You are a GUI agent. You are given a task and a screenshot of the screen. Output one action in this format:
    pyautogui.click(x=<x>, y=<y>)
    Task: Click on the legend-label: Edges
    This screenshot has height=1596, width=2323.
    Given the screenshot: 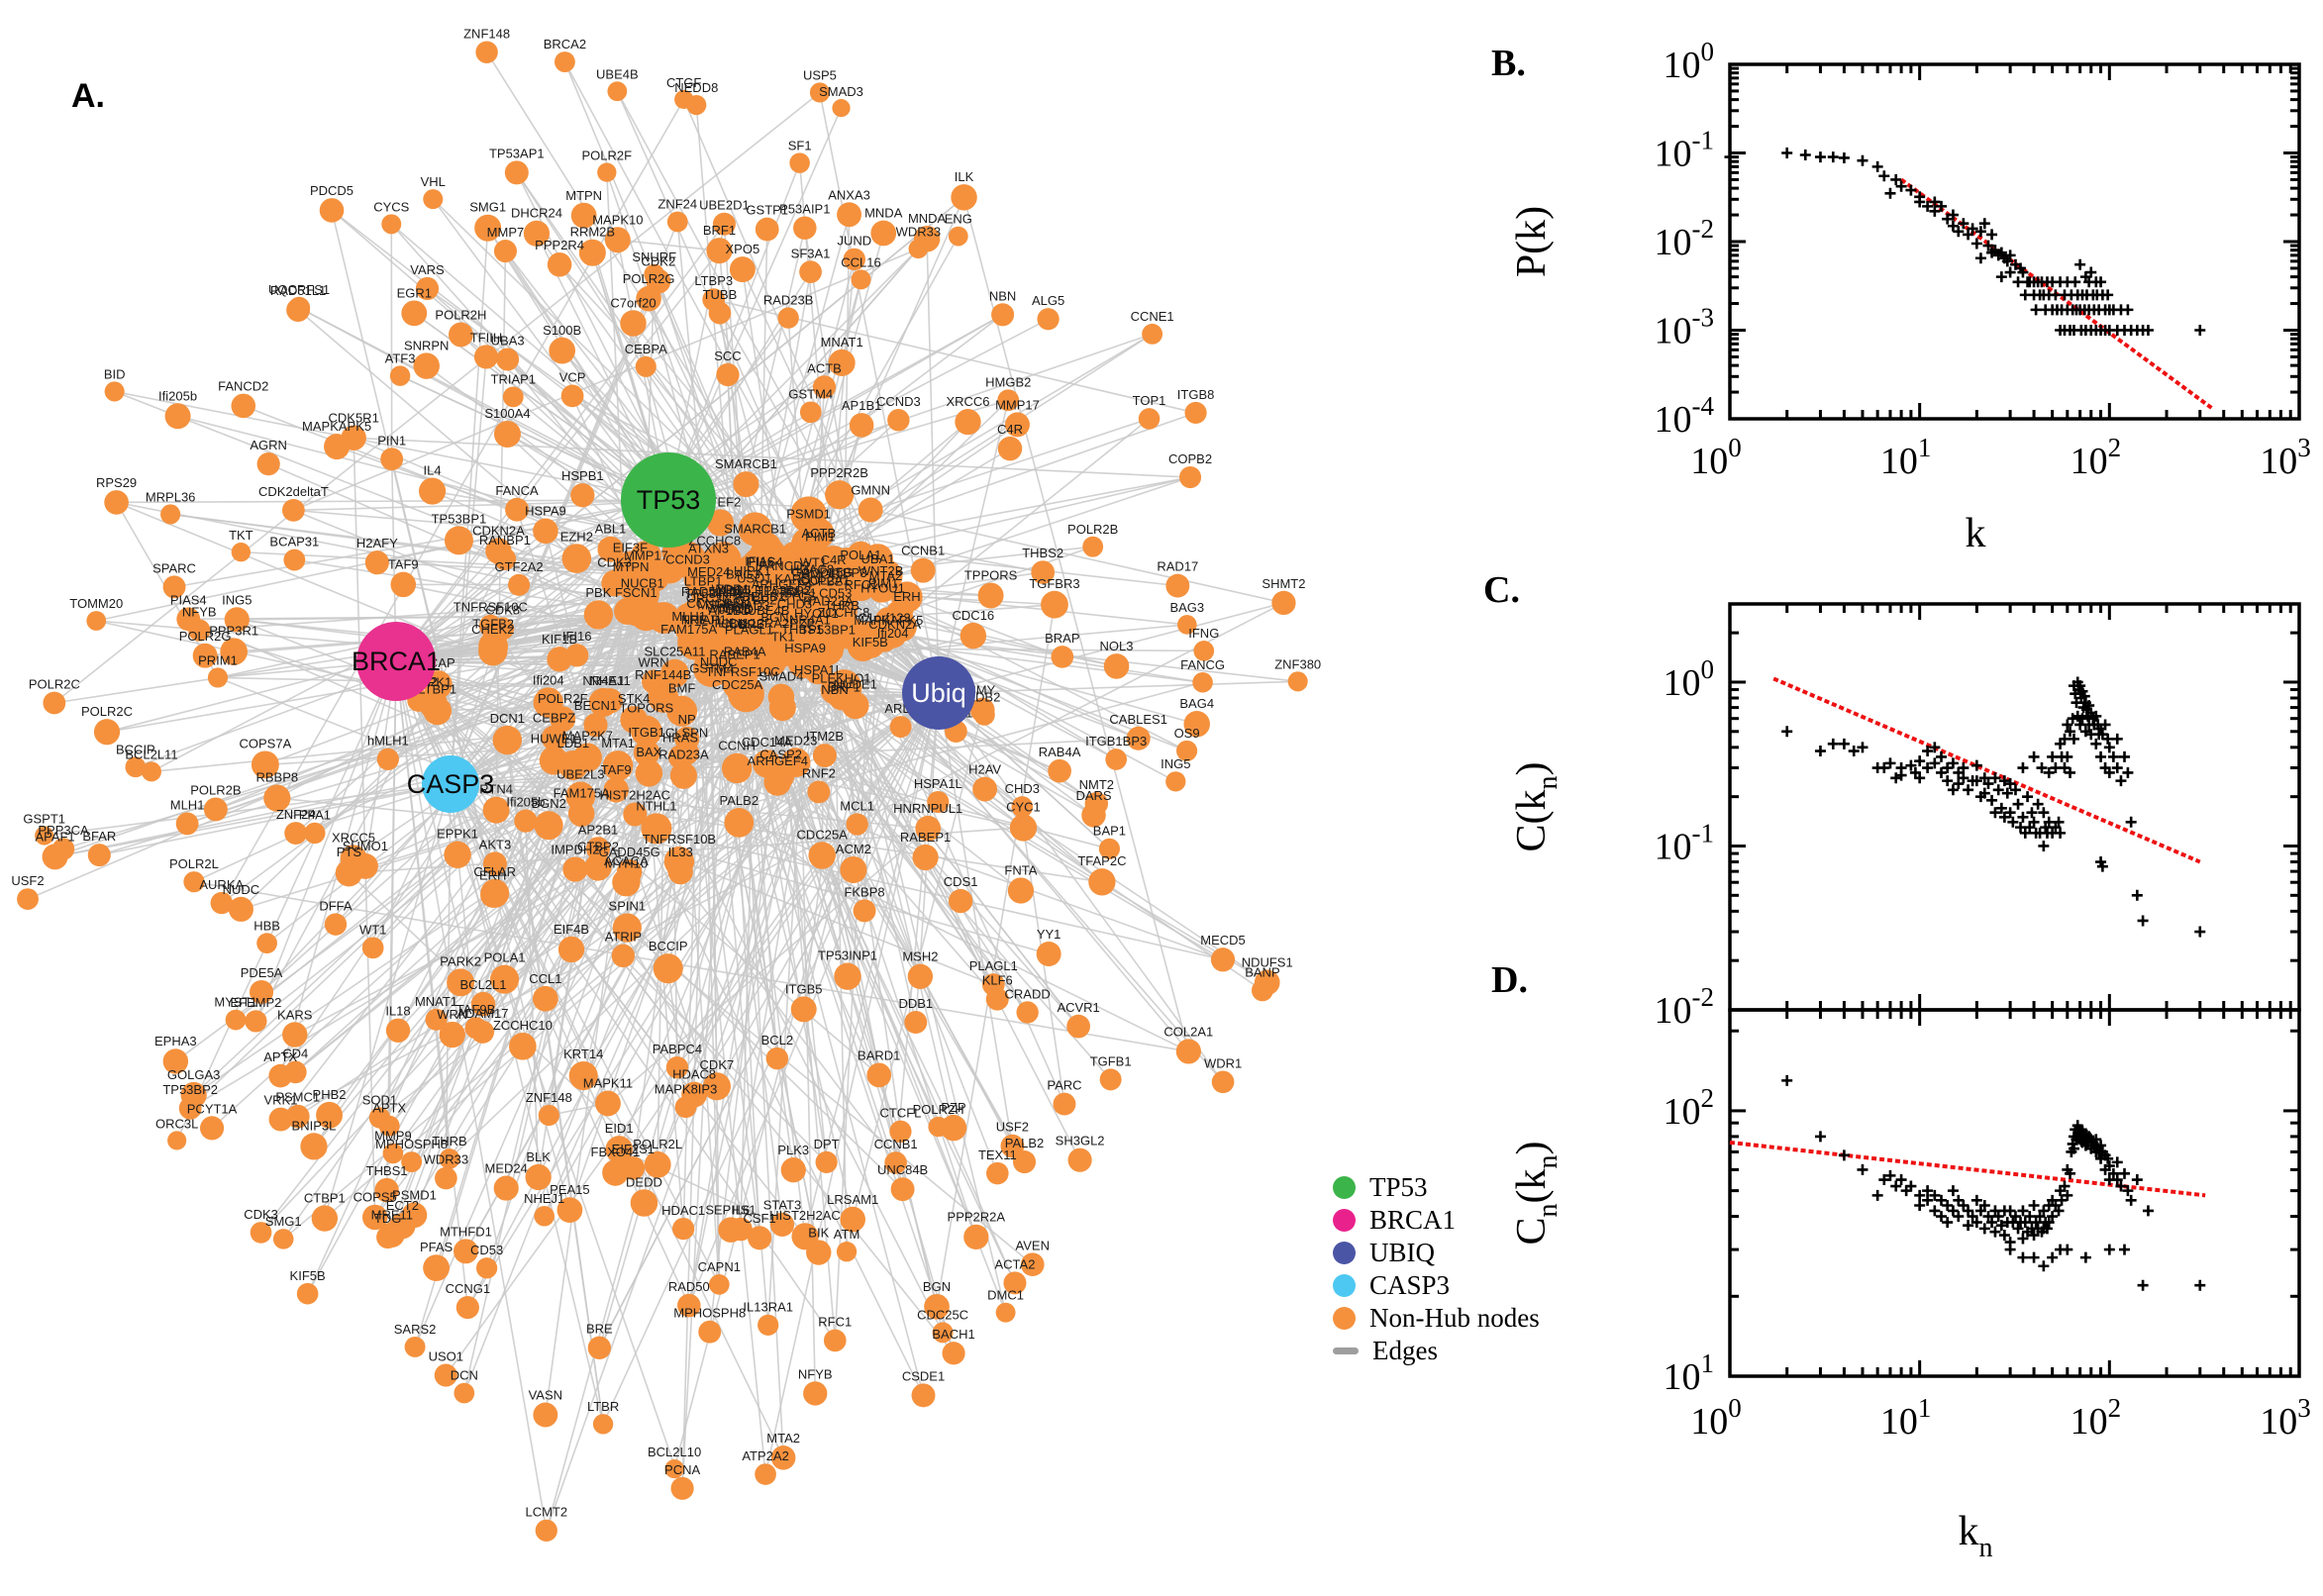 What is the action you would take?
    pyautogui.click(x=1405, y=1350)
    